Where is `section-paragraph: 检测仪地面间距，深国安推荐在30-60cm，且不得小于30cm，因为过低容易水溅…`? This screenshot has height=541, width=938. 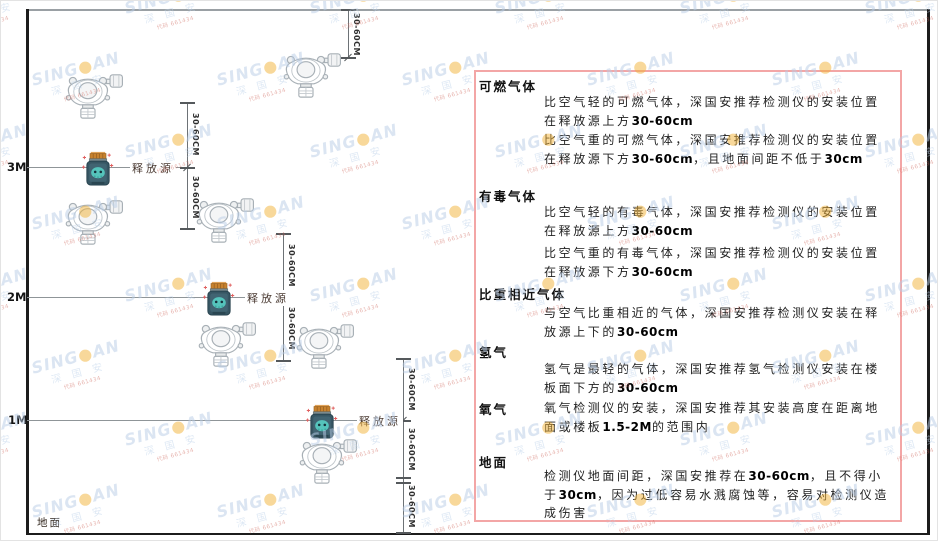 section-paragraph: 检测仪地面间距，深国安推荐在30-60cm，且不得小于30cm，因为过低容易水溅… is located at coordinates (716, 494).